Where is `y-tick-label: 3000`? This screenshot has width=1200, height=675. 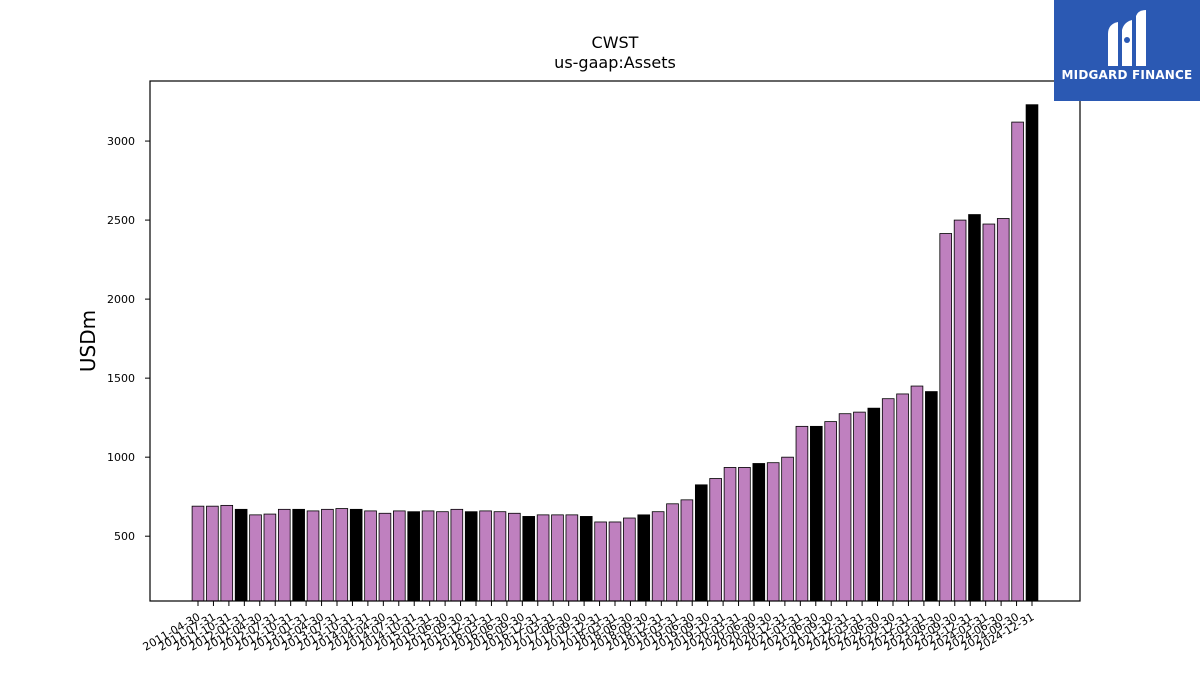
y-tick-label: 3000 is located at coordinates (121, 141).